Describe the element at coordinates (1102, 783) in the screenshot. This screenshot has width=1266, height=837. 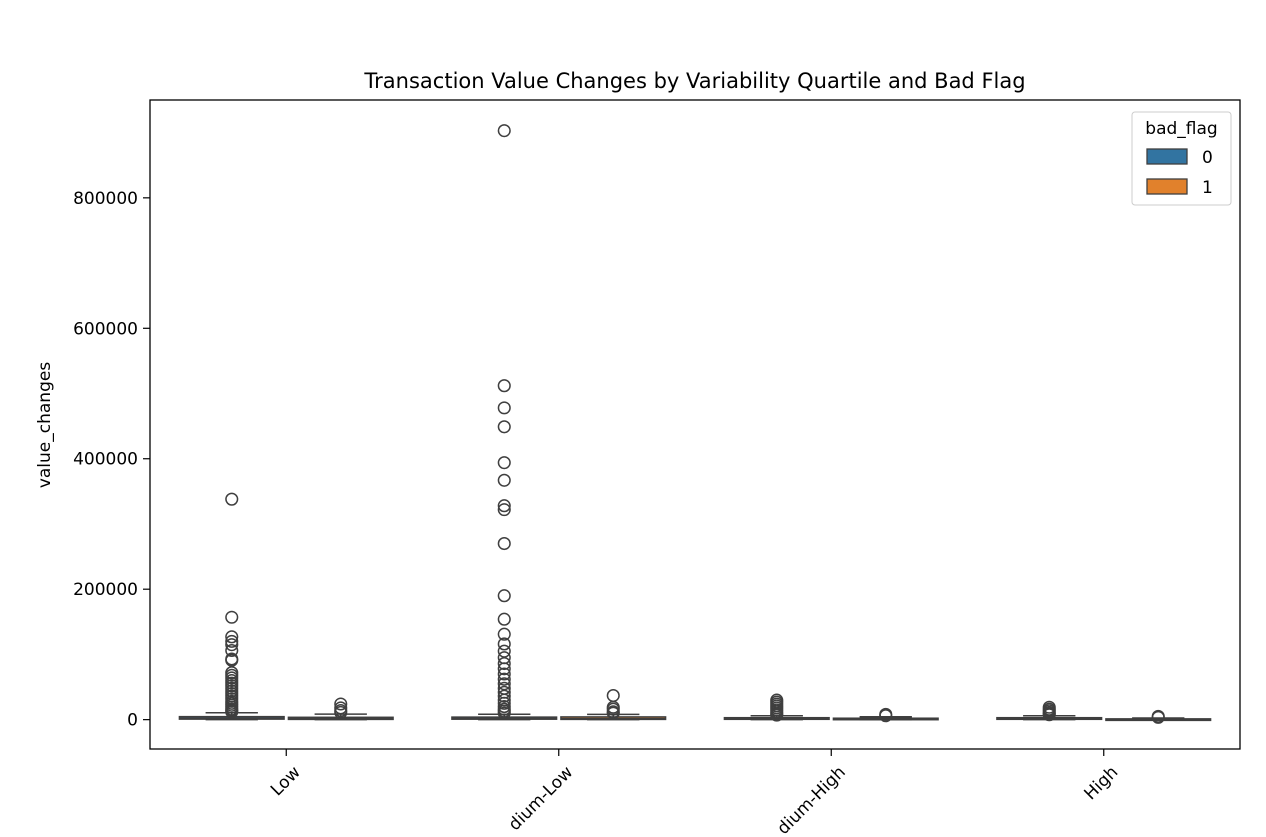
I see `x-tick-label: High` at that location.